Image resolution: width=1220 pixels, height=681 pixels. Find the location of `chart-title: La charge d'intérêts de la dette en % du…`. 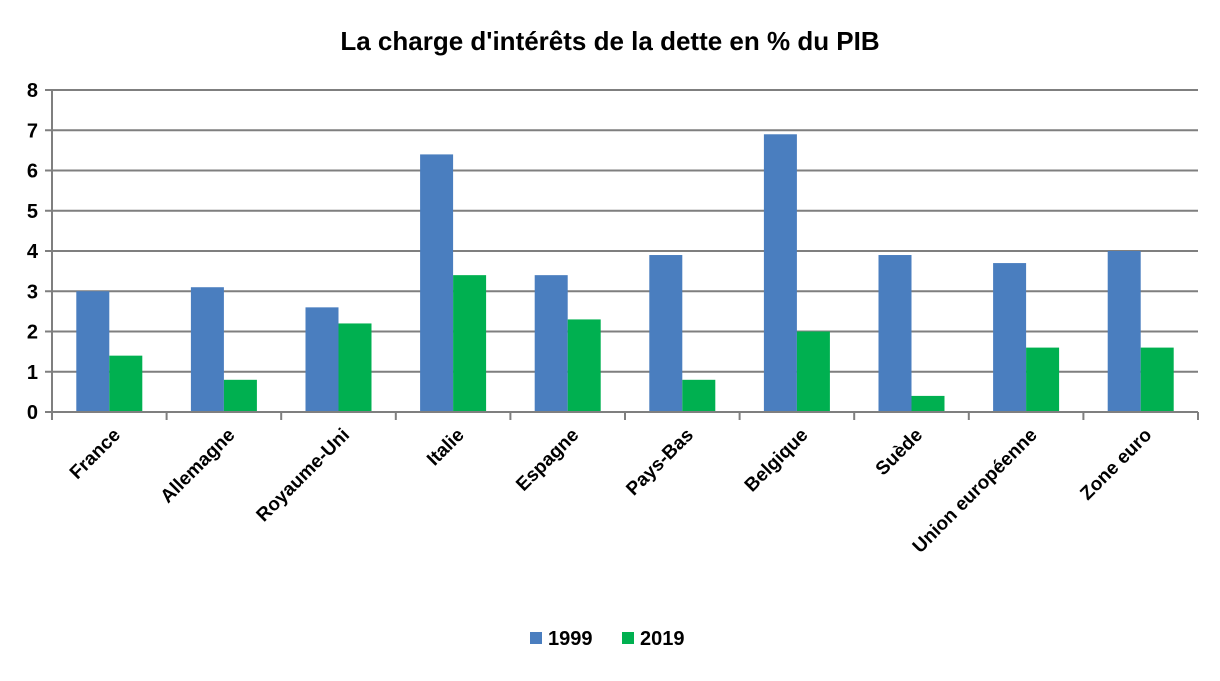

chart-title: La charge d'intérêts de la dette en % du… is located at coordinates (609, 41).